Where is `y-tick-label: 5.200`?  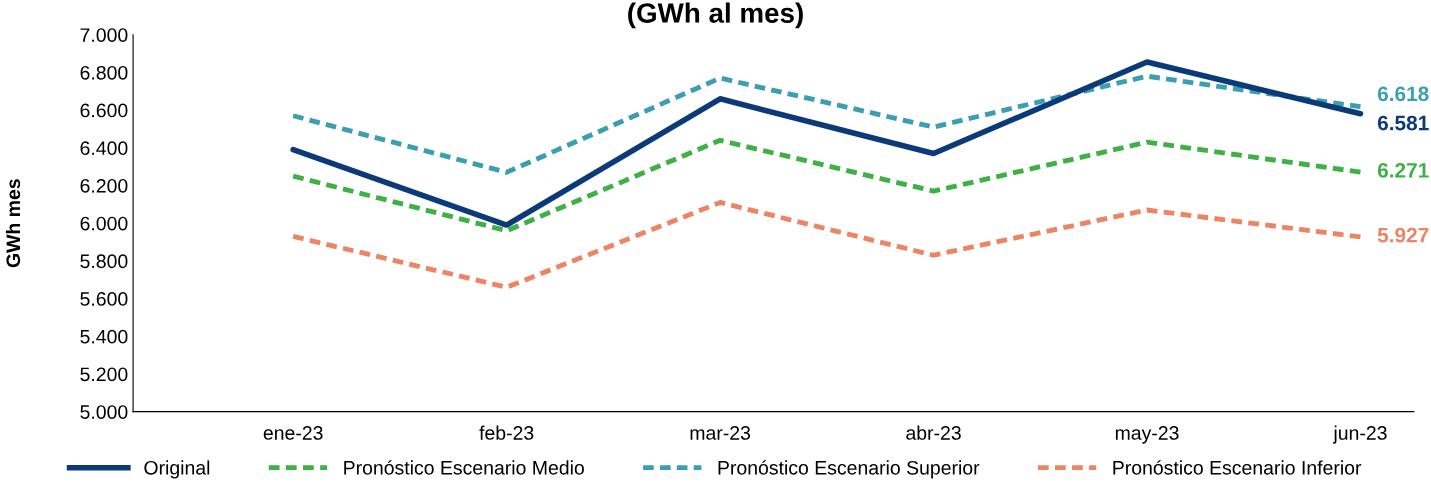
y-tick-label: 5.200 is located at coordinates (104, 374).